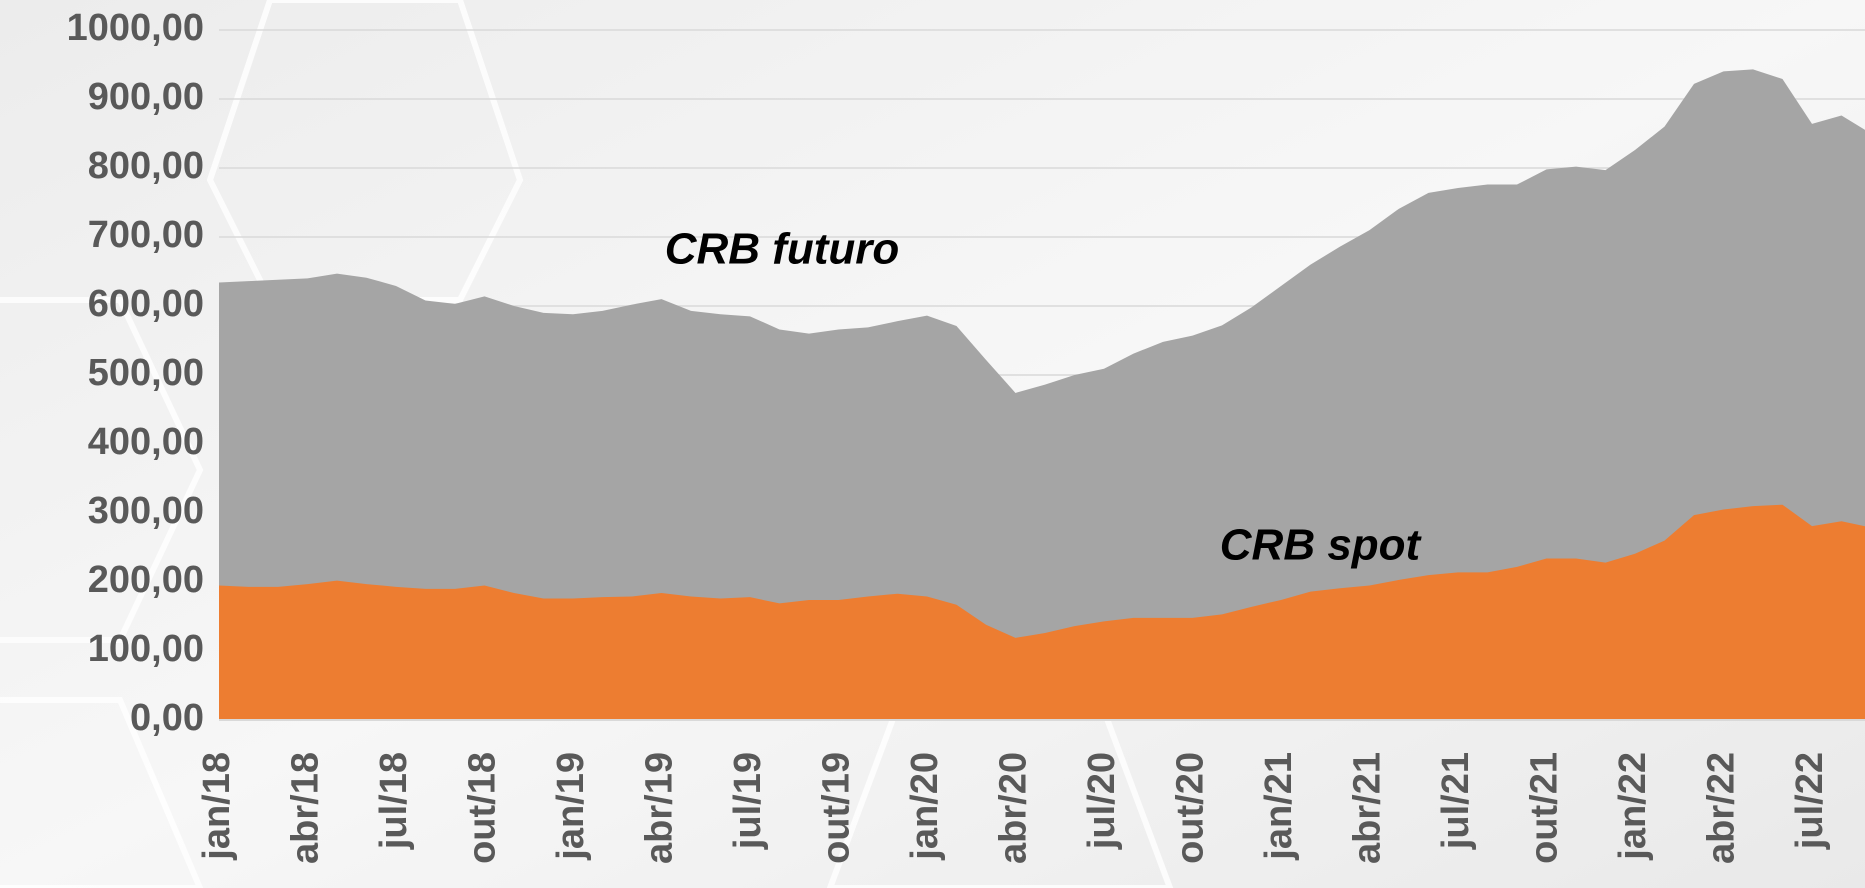 The height and width of the screenshot is (888, 1865). I want to click on x-tick-label: abr/21, so click(1368, 808).